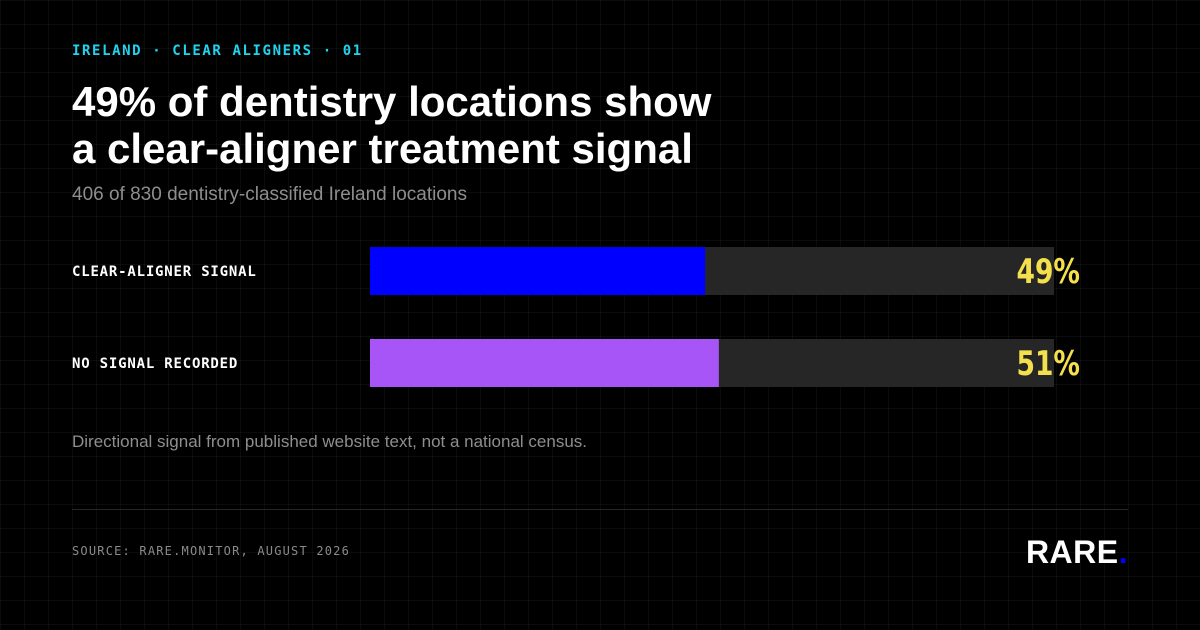 The width and height of the screenshot is (1200, 630). Describe the element at coordinates (600, 509) in the screenshot. I see `footer-divider` at that location.